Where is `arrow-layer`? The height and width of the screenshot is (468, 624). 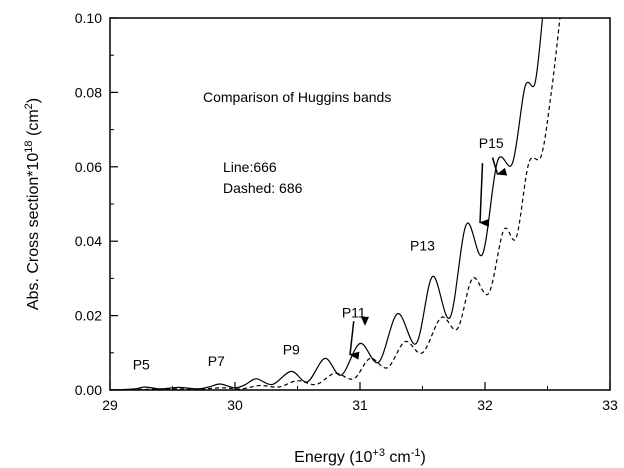 arrow-layer is located at coordinates (428, 258).